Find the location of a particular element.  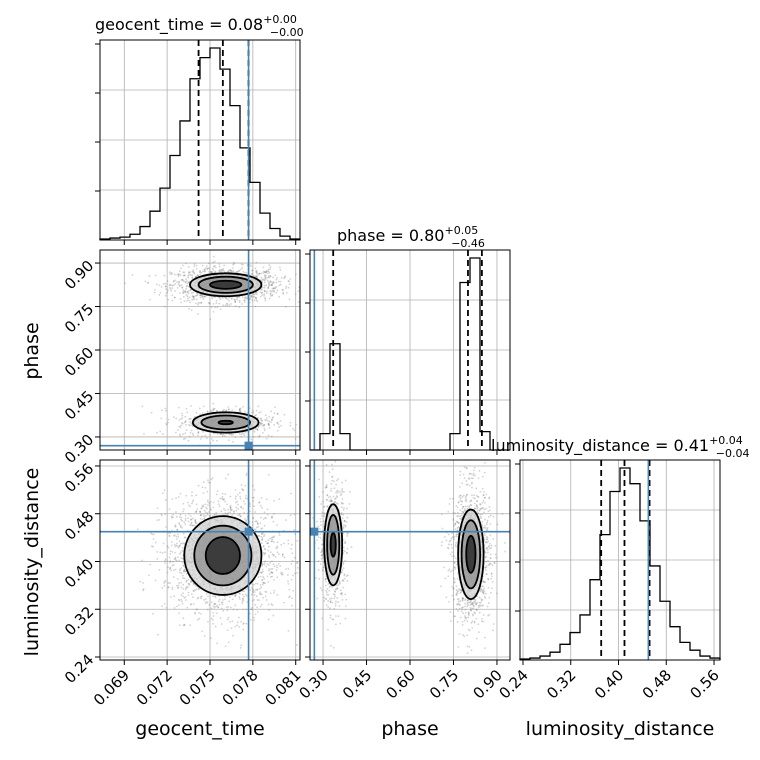

panel-title-phase: phase = 0.80+0.05 −0.46 is located at coordinates (411, 237).